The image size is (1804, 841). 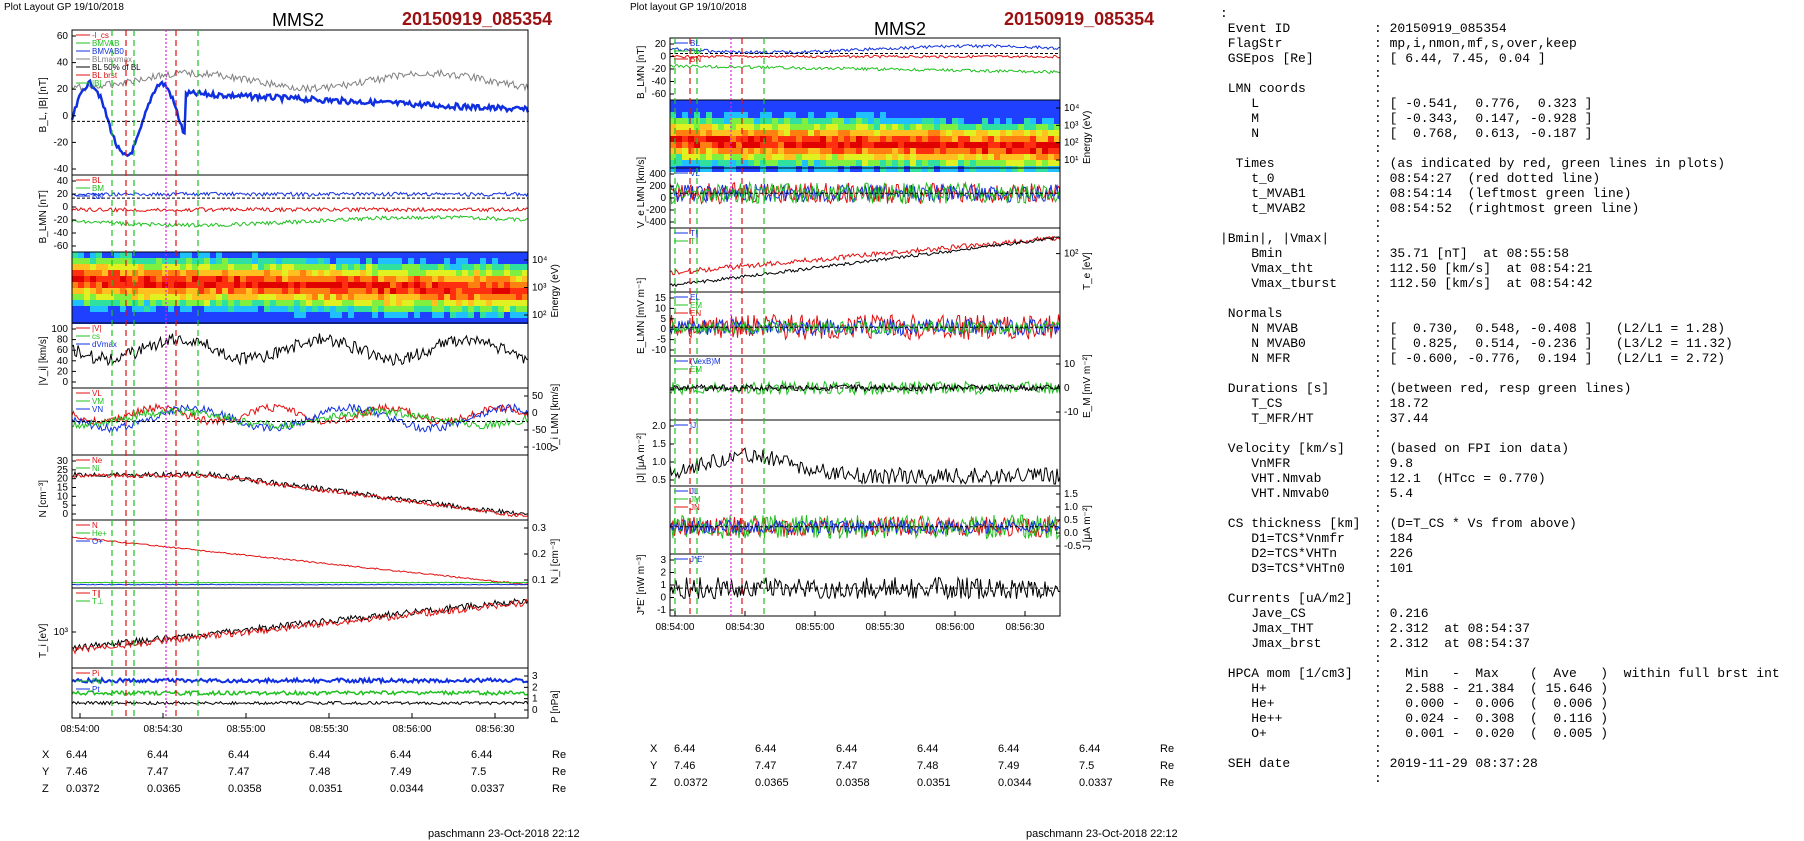 I want to click on panel-1-left-tick-label: 20, so click(x=63, y=89).